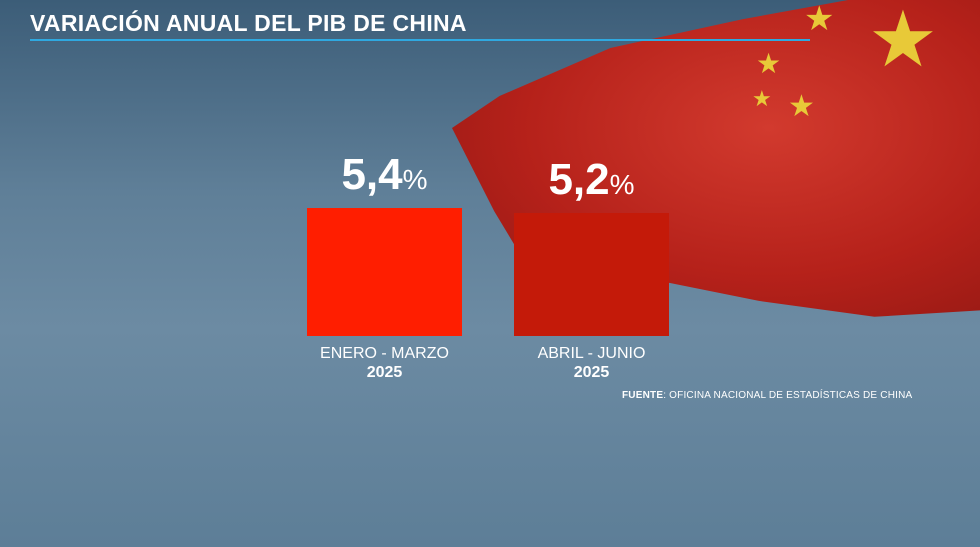 The image size is (980, 547). I want to click on value-number: 5,4, so click(372, 174).